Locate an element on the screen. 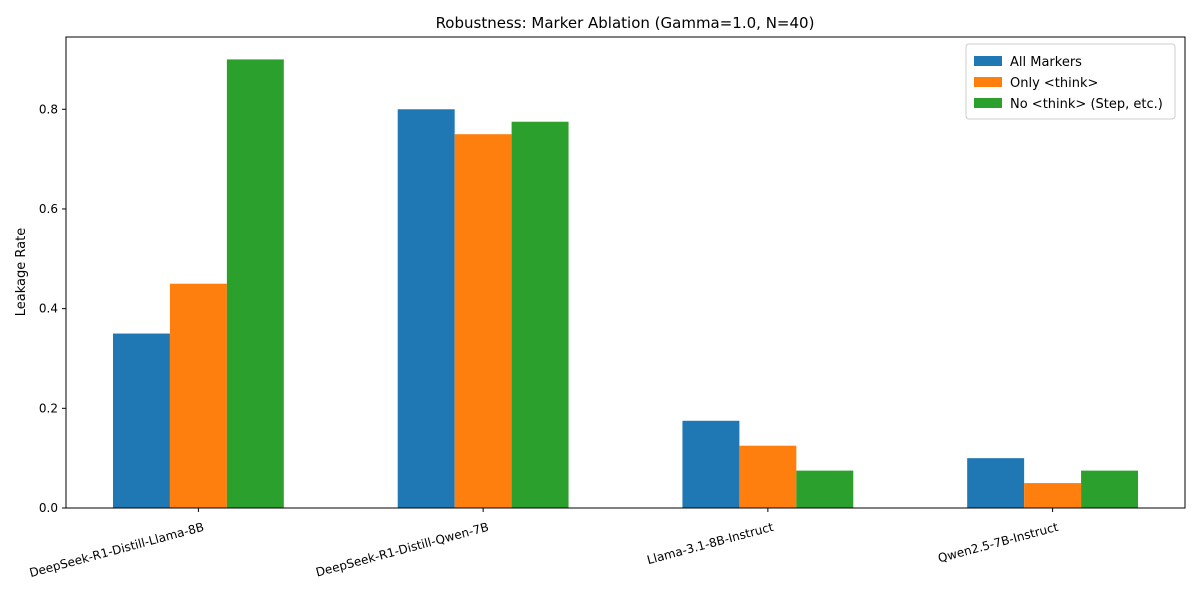 This screenshot has width=1200, height=604. y-tick-label: 0.8 is located at coordinates (48, 109).